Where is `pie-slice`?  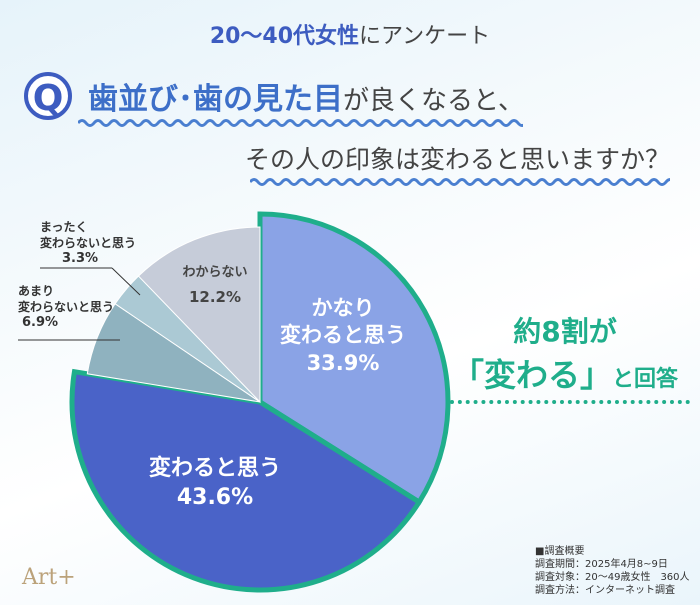 pie-slice is located at coordinates (199, 315).